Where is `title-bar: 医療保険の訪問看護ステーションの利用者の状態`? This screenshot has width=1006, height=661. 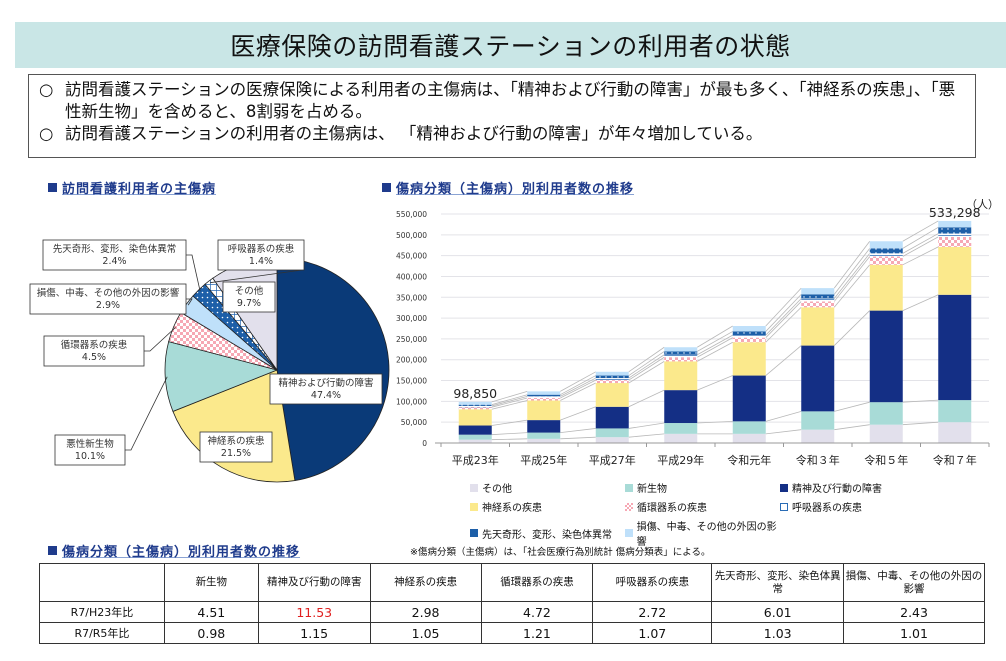 title-bar: 医療保険の訪問看護ステーションの利用者の状態 is located at coordinates (510, 45).